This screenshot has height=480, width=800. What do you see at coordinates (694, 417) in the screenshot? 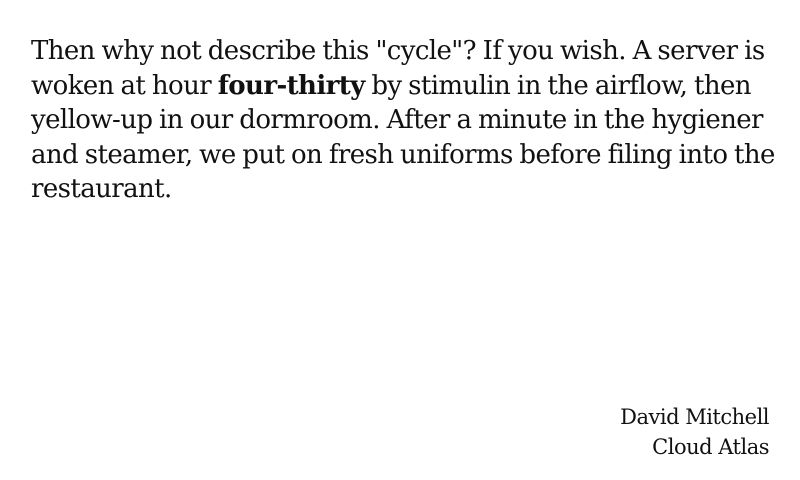
I see `author-name: David Mitchell` at bounding box center [694, 417].